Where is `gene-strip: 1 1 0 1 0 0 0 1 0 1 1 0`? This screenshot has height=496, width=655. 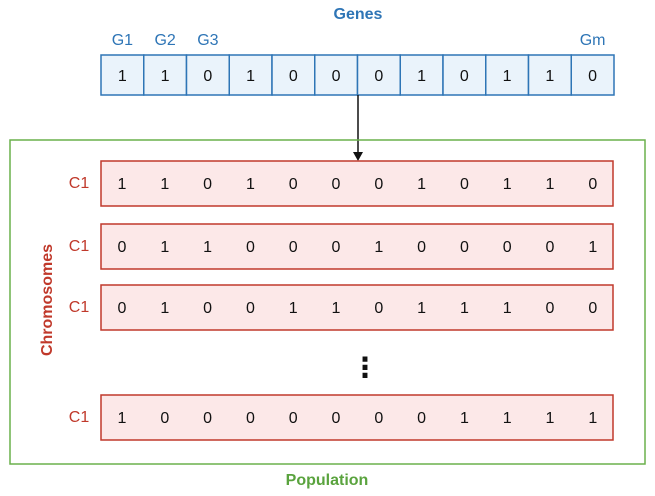 gene-strip: 1 1 0 1 0 0 0 1 0 1 1 0 is located at coordinates (357, 75).